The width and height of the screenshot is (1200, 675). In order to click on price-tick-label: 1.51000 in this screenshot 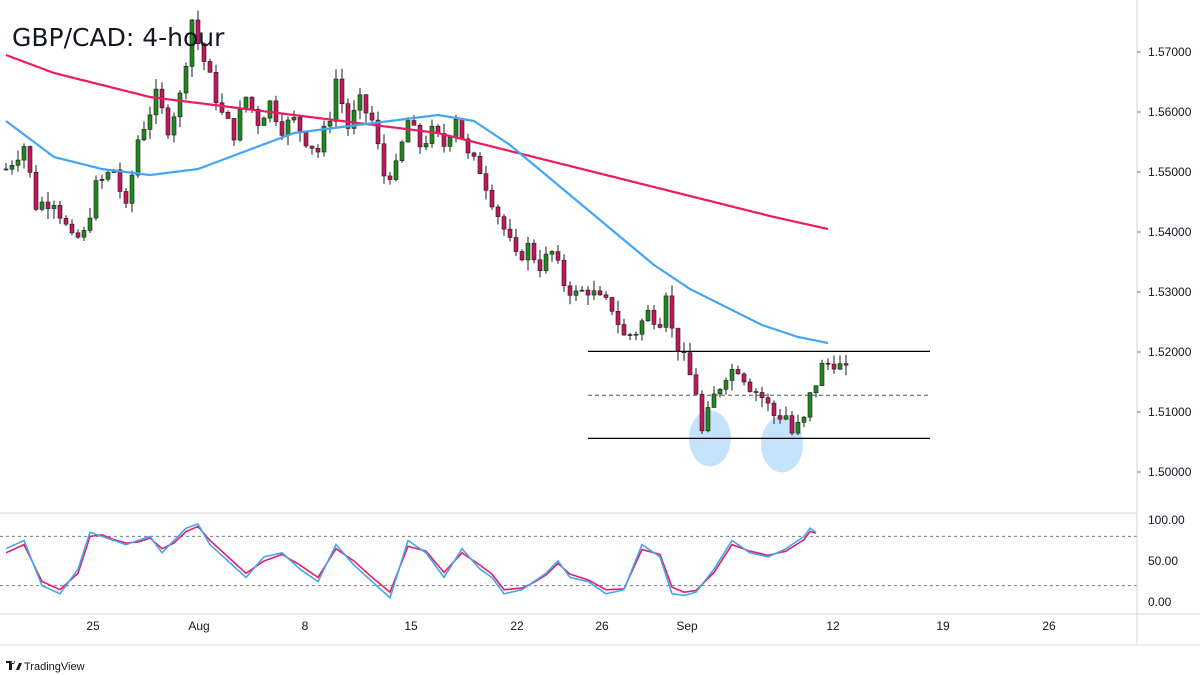, I will do `click(1170, 412)`.